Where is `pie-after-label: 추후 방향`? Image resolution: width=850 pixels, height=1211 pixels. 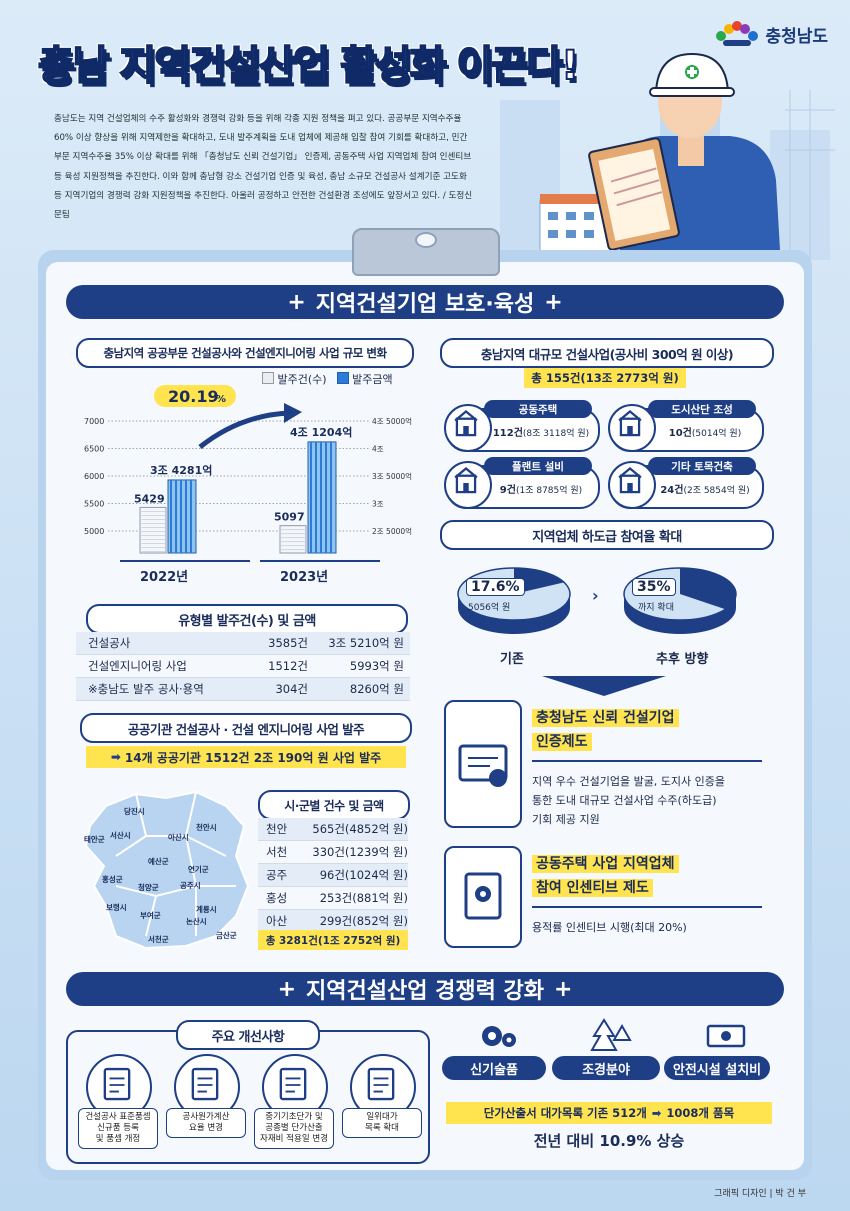
pie-after-label: 추후 방향 is located at coordinates (682, 659).